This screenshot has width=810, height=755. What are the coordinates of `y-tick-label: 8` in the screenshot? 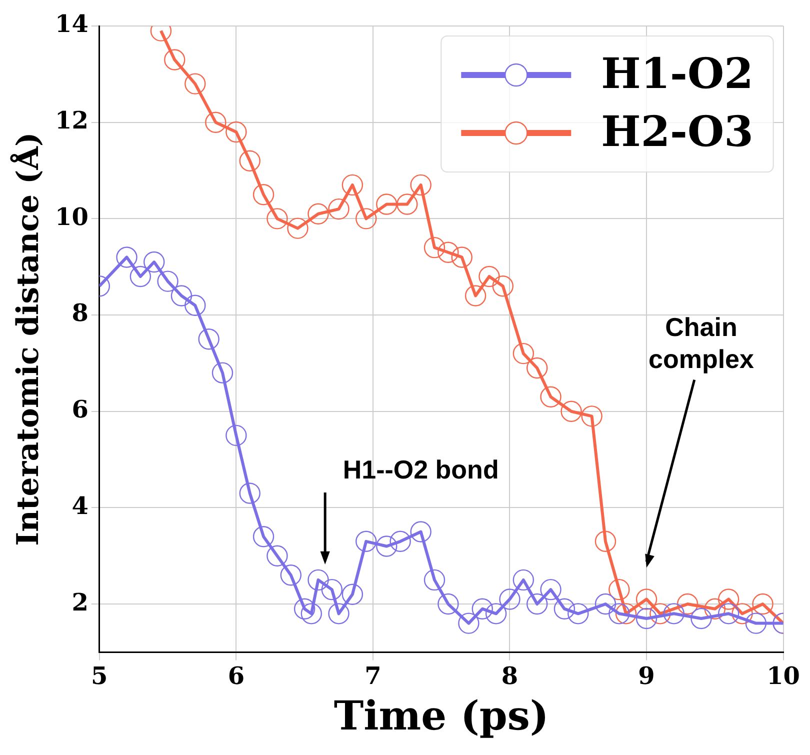 It's located at (80, 313).